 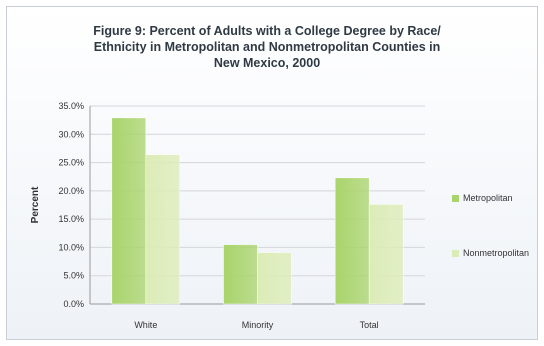 I want to click on bar-metropolitan-white, so click(x=129, y=211).